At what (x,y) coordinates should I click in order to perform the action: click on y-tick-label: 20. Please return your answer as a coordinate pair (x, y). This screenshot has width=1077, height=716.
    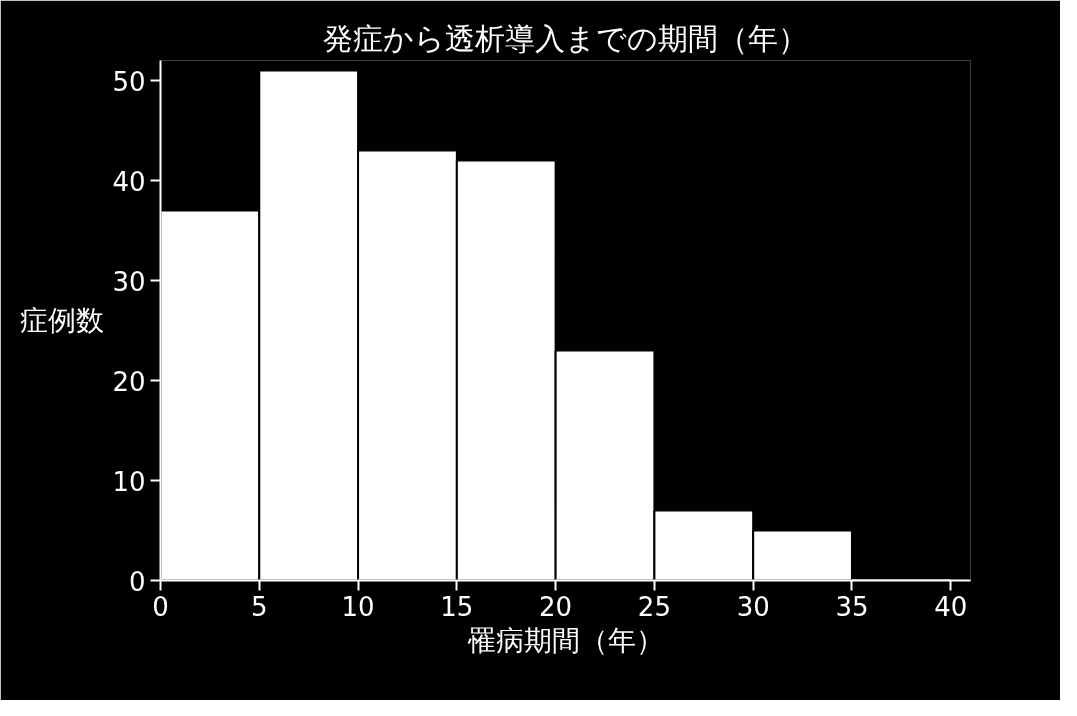
    Looking at the image, I should click on (129, 381).